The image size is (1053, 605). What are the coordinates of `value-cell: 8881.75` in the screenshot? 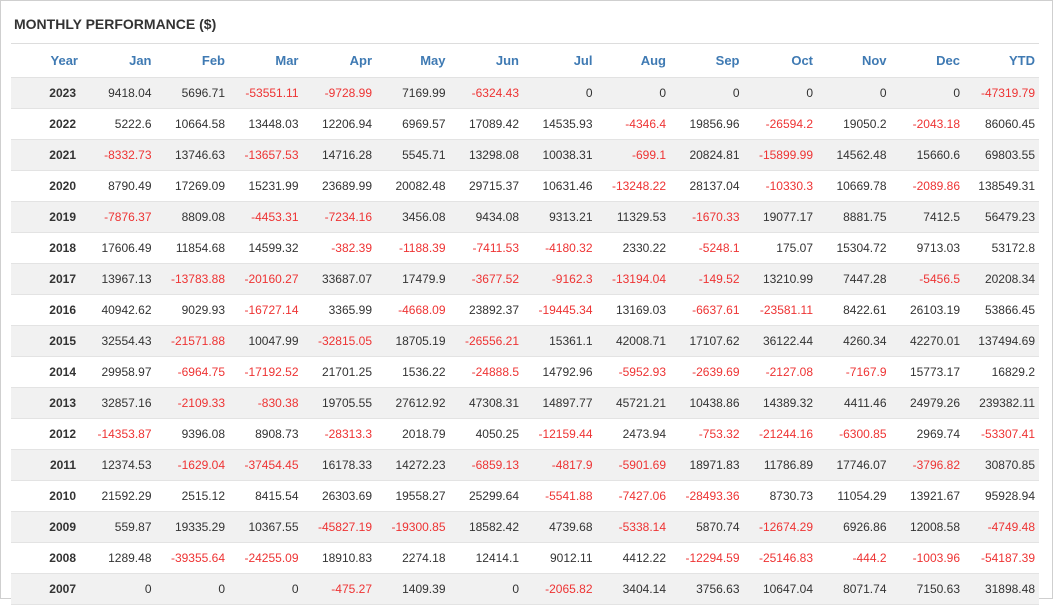 It's located at (854, 217).